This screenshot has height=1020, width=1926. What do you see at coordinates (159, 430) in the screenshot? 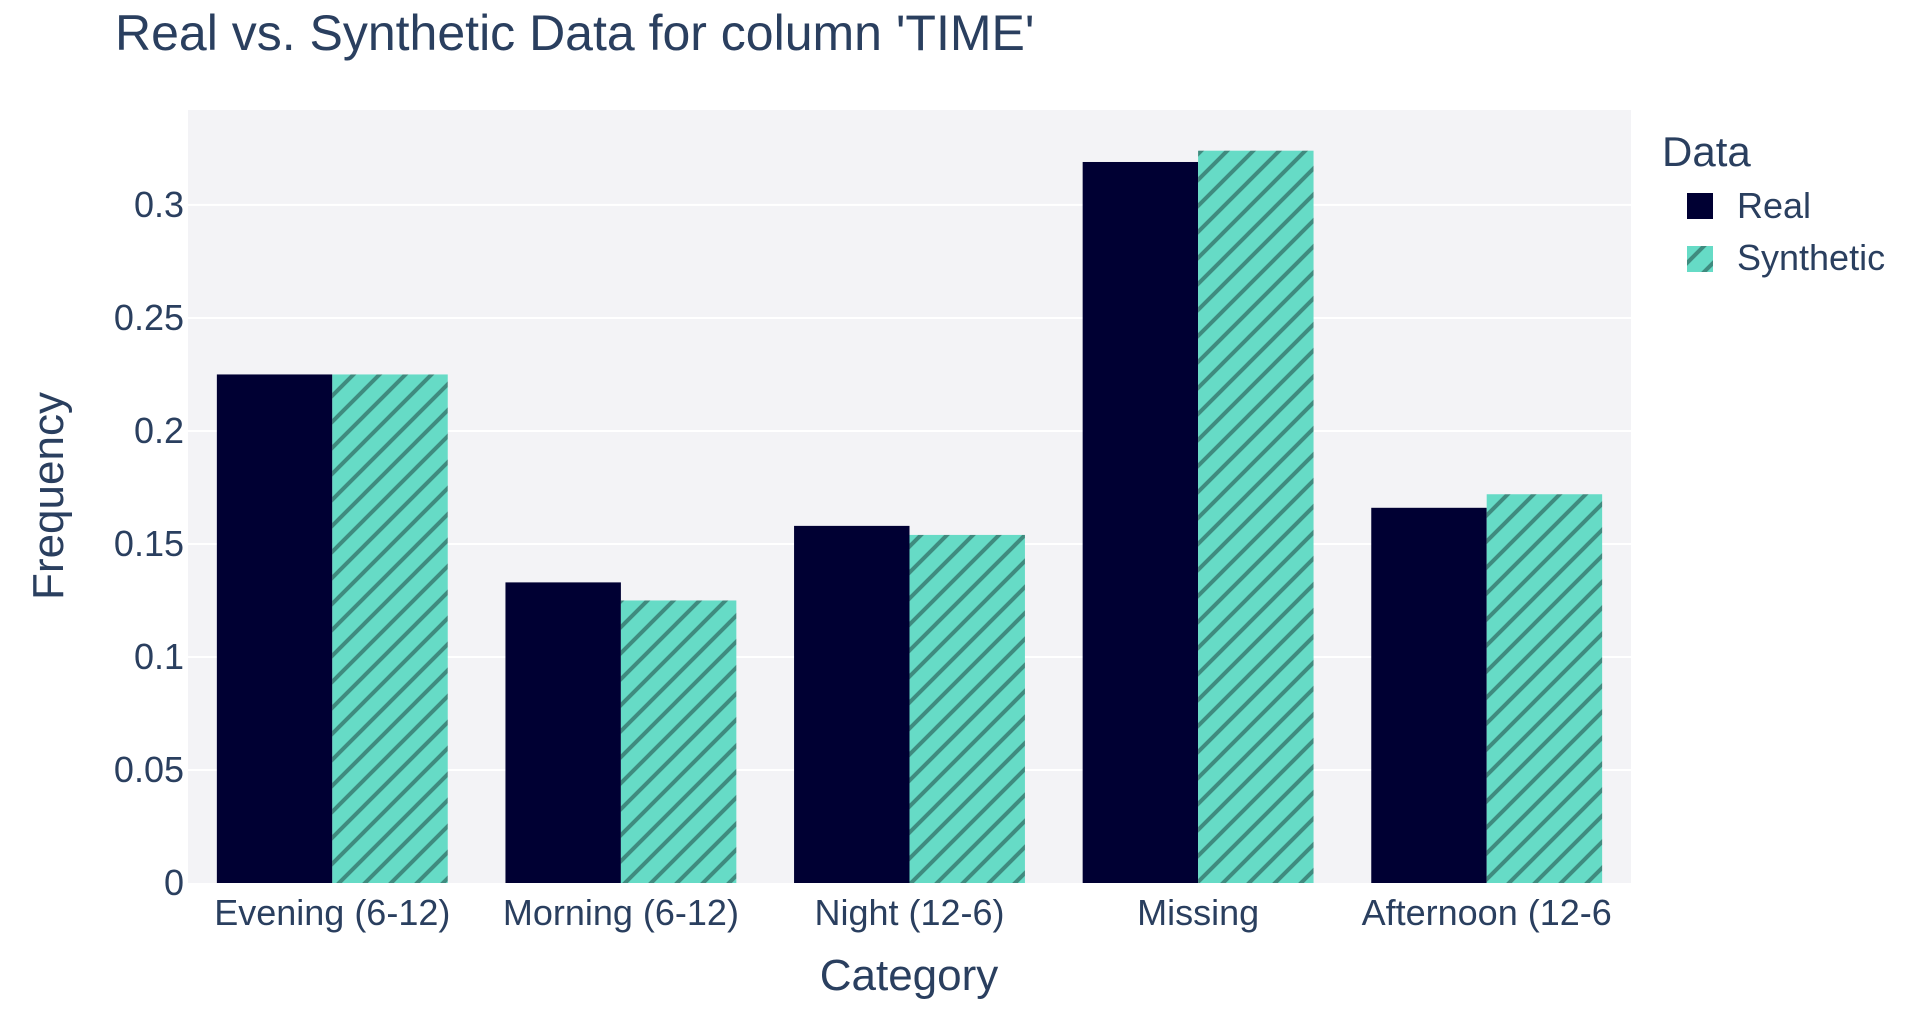
I see `y-tick-label: 0.2` at bounding box center [159, 430].